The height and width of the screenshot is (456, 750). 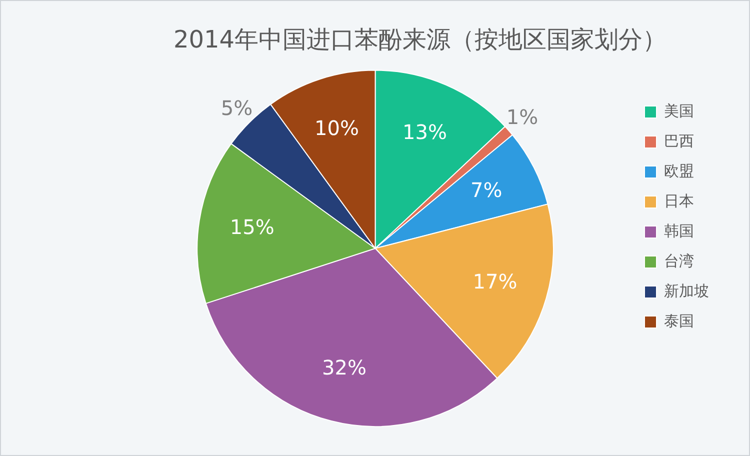 What do you see at coordinates (679, 111) in the screenshot?
I see `legend-label: 美国` at bounding box center [679, 111].